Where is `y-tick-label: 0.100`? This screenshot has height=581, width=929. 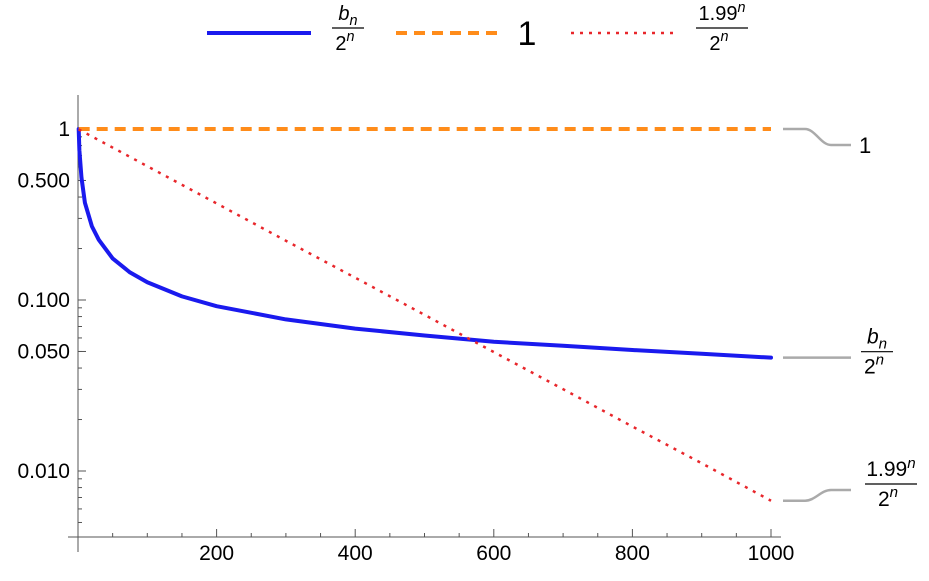 y-tick-label: 0.100 is located at coordinates (43, 300).